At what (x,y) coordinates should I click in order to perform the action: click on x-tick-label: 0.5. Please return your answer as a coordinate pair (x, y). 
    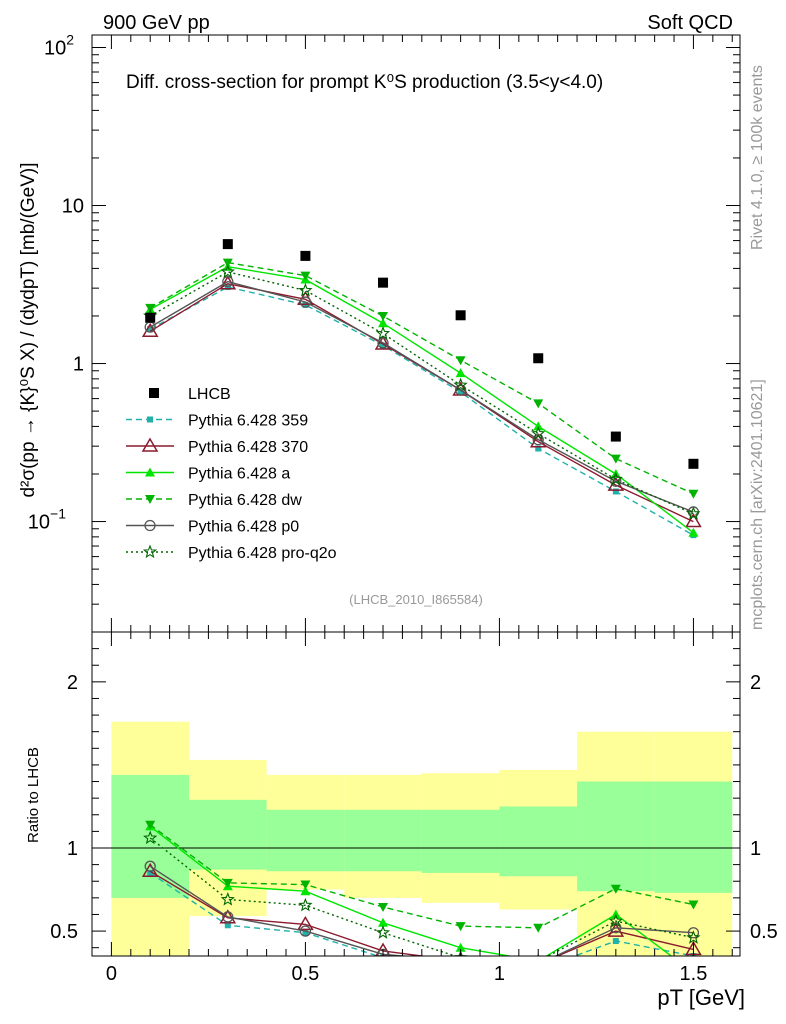
    Looking at the image, I should click on (306, 974).